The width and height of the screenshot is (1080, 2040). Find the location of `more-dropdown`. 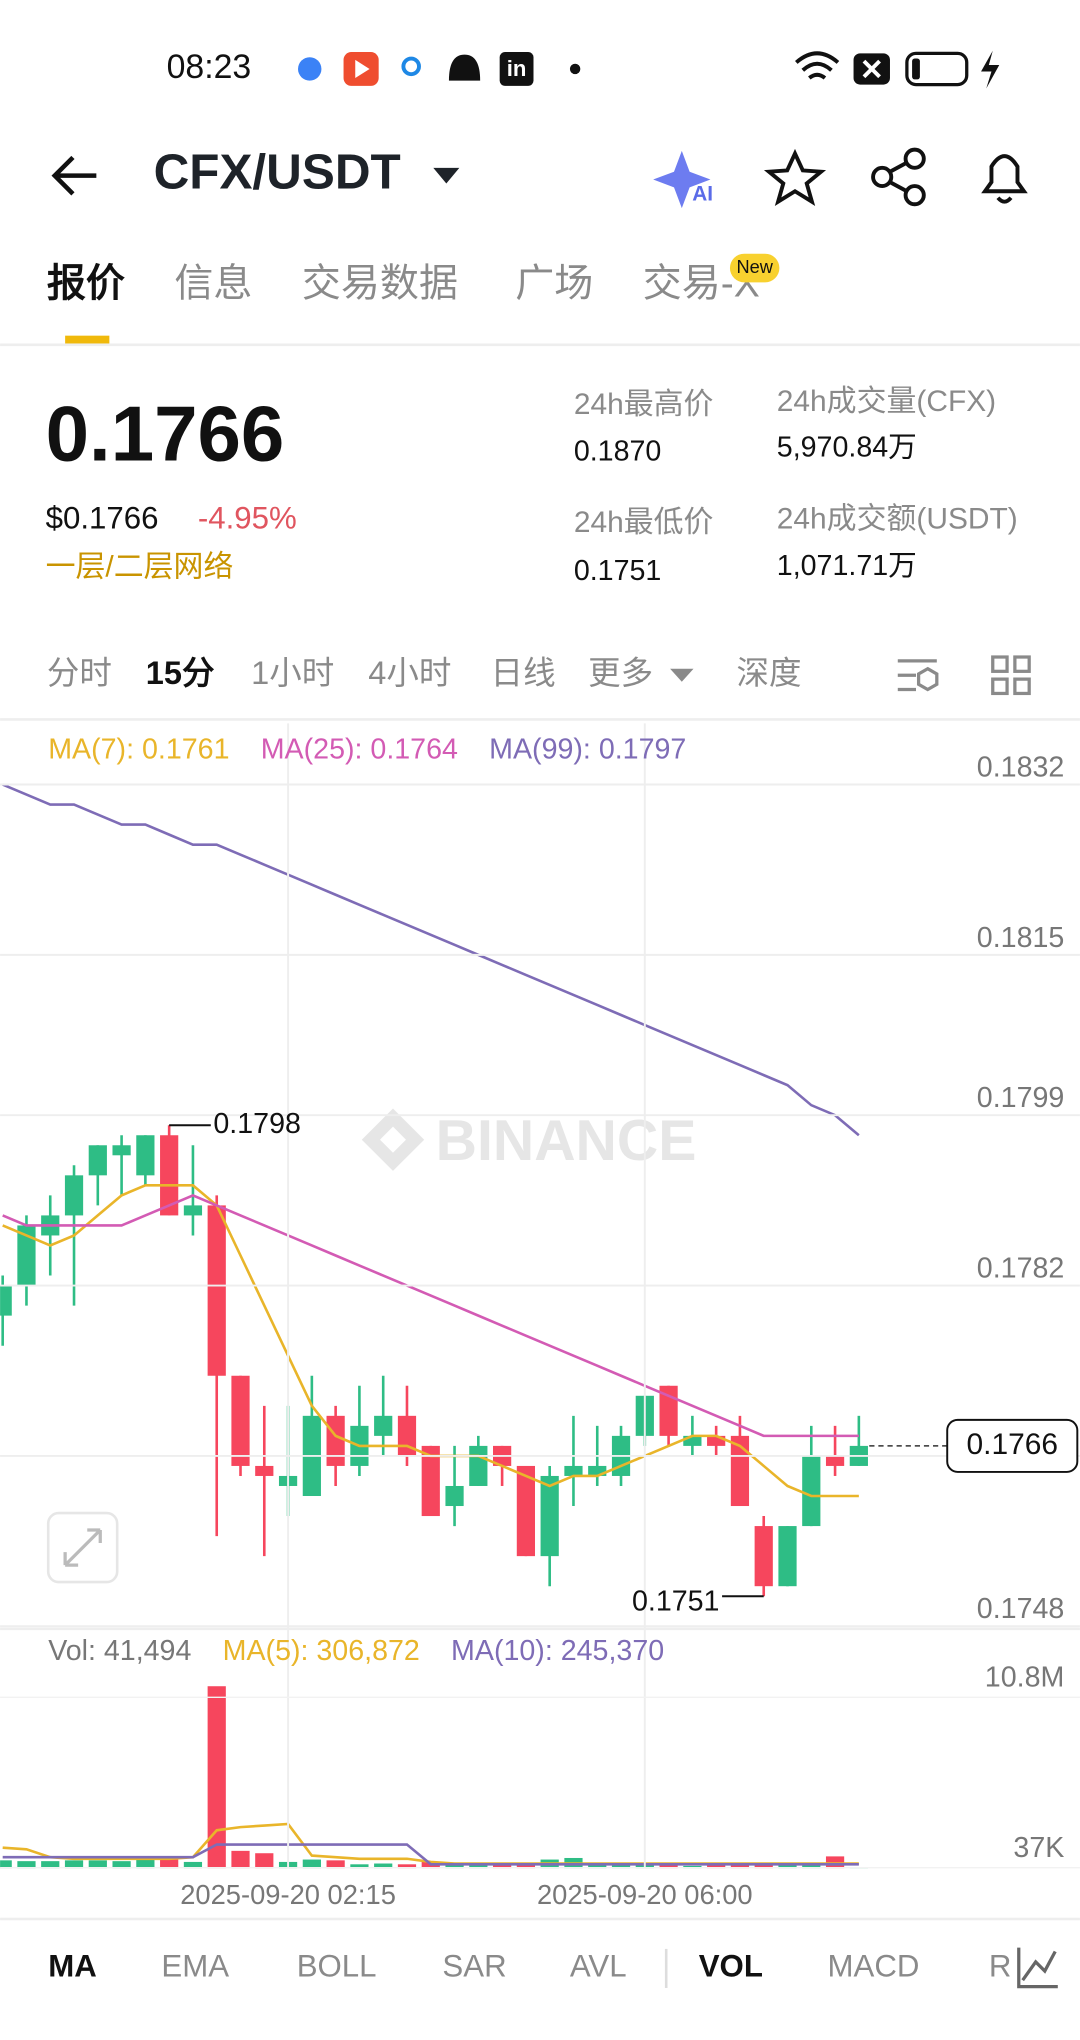

more-dropdown is located at coordinates (682, 675).